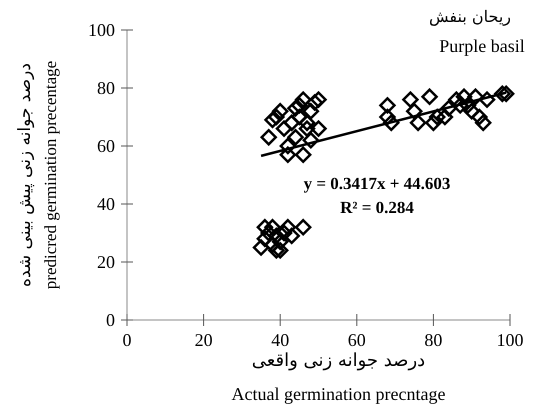  Describe the element at coordinates (203, 340) in the screenshot. I see `x-tick-label: 20` at that location.